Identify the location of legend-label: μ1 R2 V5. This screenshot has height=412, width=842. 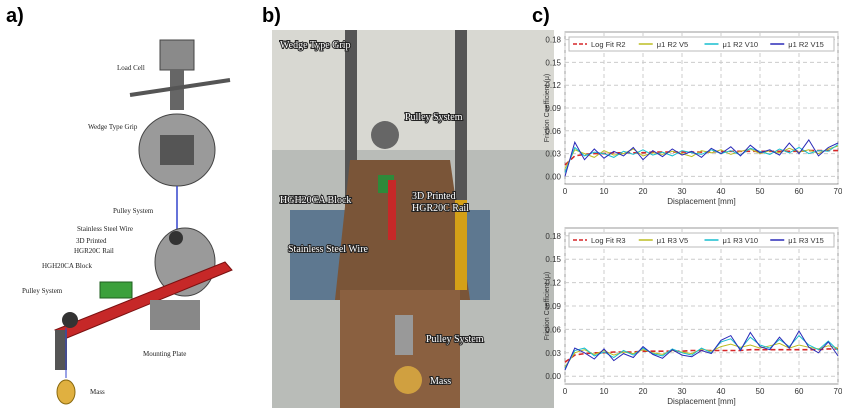
(672, 44).